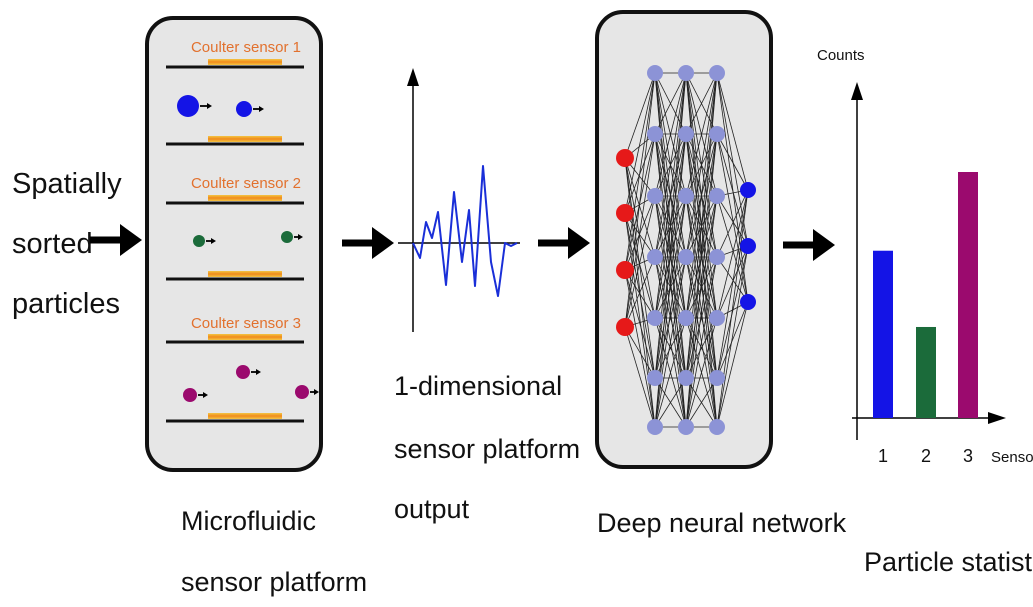  I want to click on channel-2: Coulter sensor 2, so click(235, 228).